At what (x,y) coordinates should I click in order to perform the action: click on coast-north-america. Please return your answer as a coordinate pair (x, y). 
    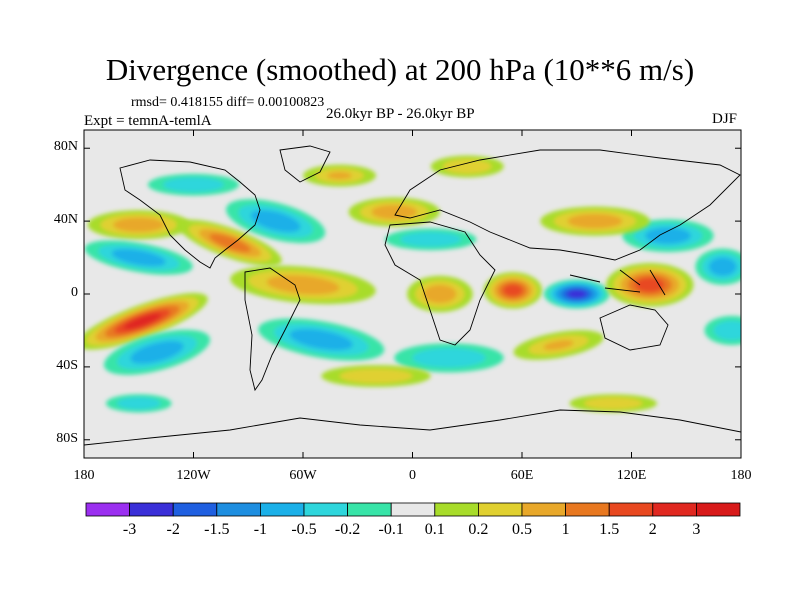
    Looking at the image, I should click on (190, 214).